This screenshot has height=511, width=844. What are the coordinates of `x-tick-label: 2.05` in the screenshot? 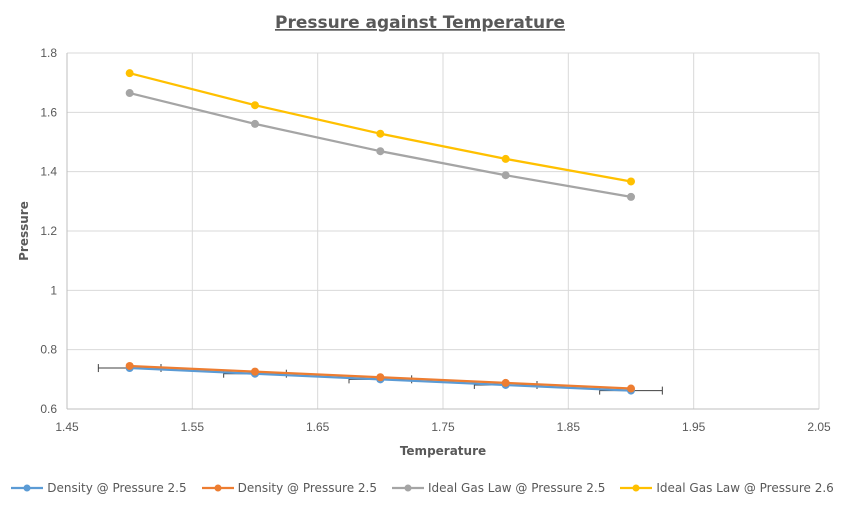 It's located at (819, 427).